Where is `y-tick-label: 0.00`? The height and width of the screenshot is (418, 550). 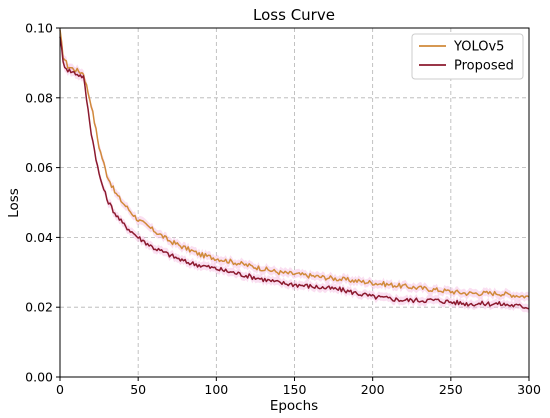
y-tick-label: 0.00 is located at coordinates (39, 377).